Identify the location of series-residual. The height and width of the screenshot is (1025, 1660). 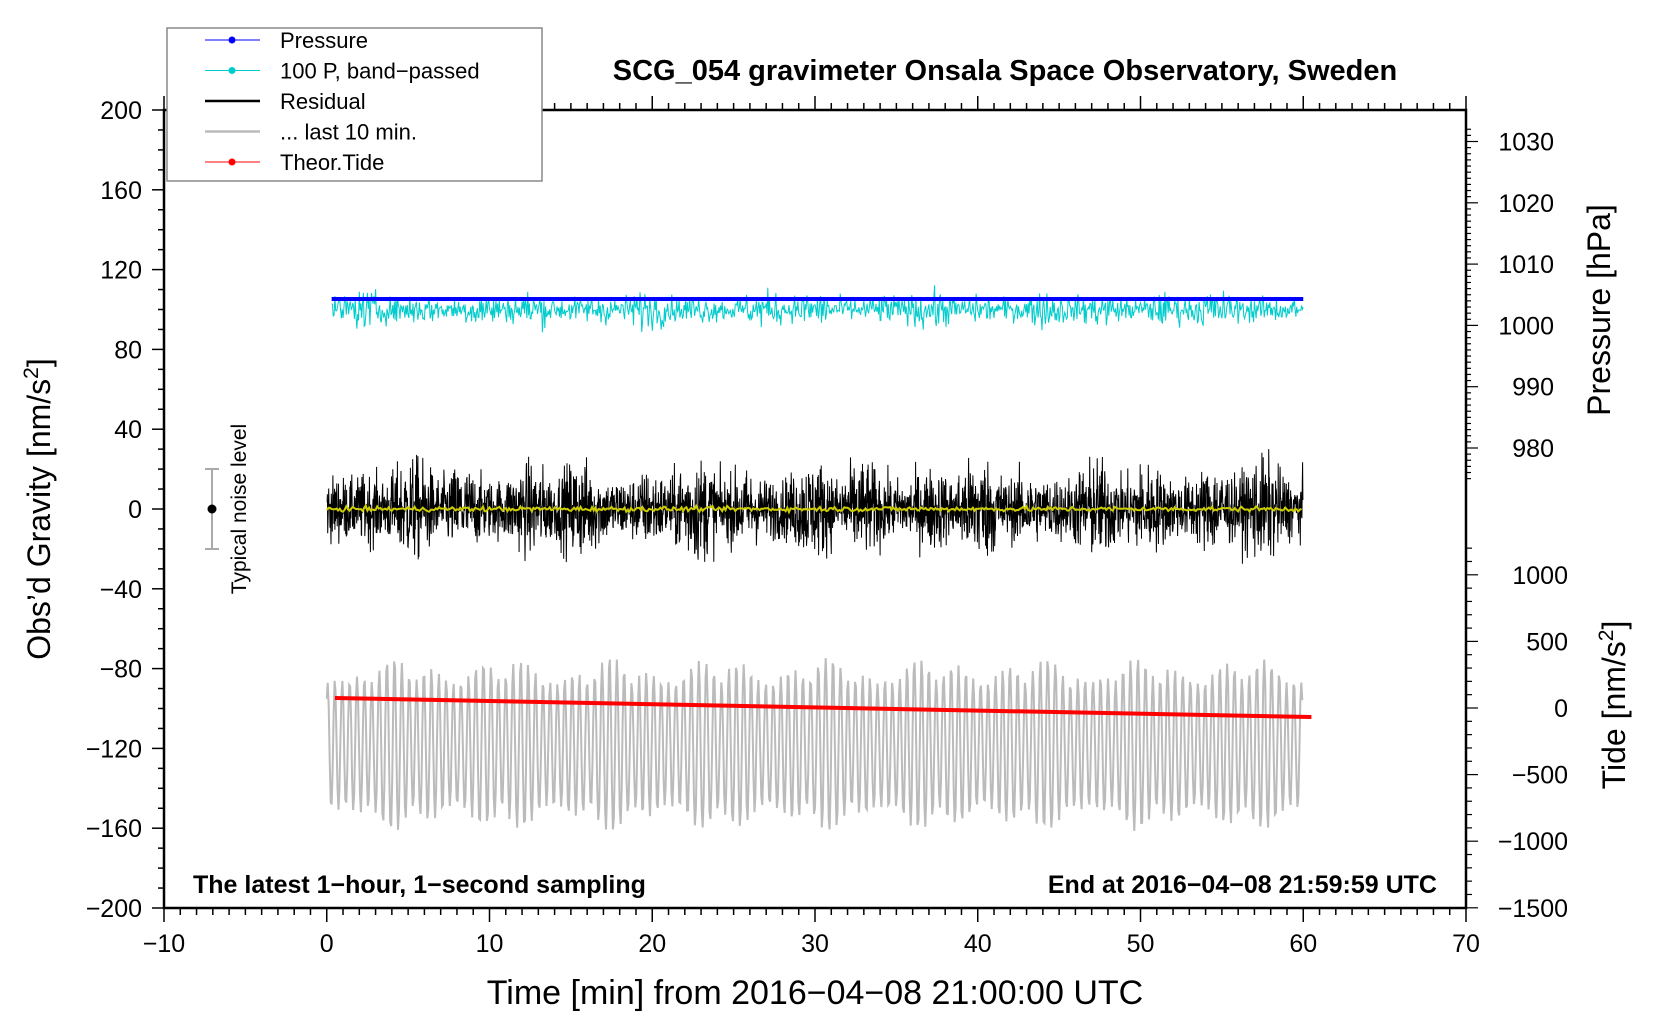
(815, 506).